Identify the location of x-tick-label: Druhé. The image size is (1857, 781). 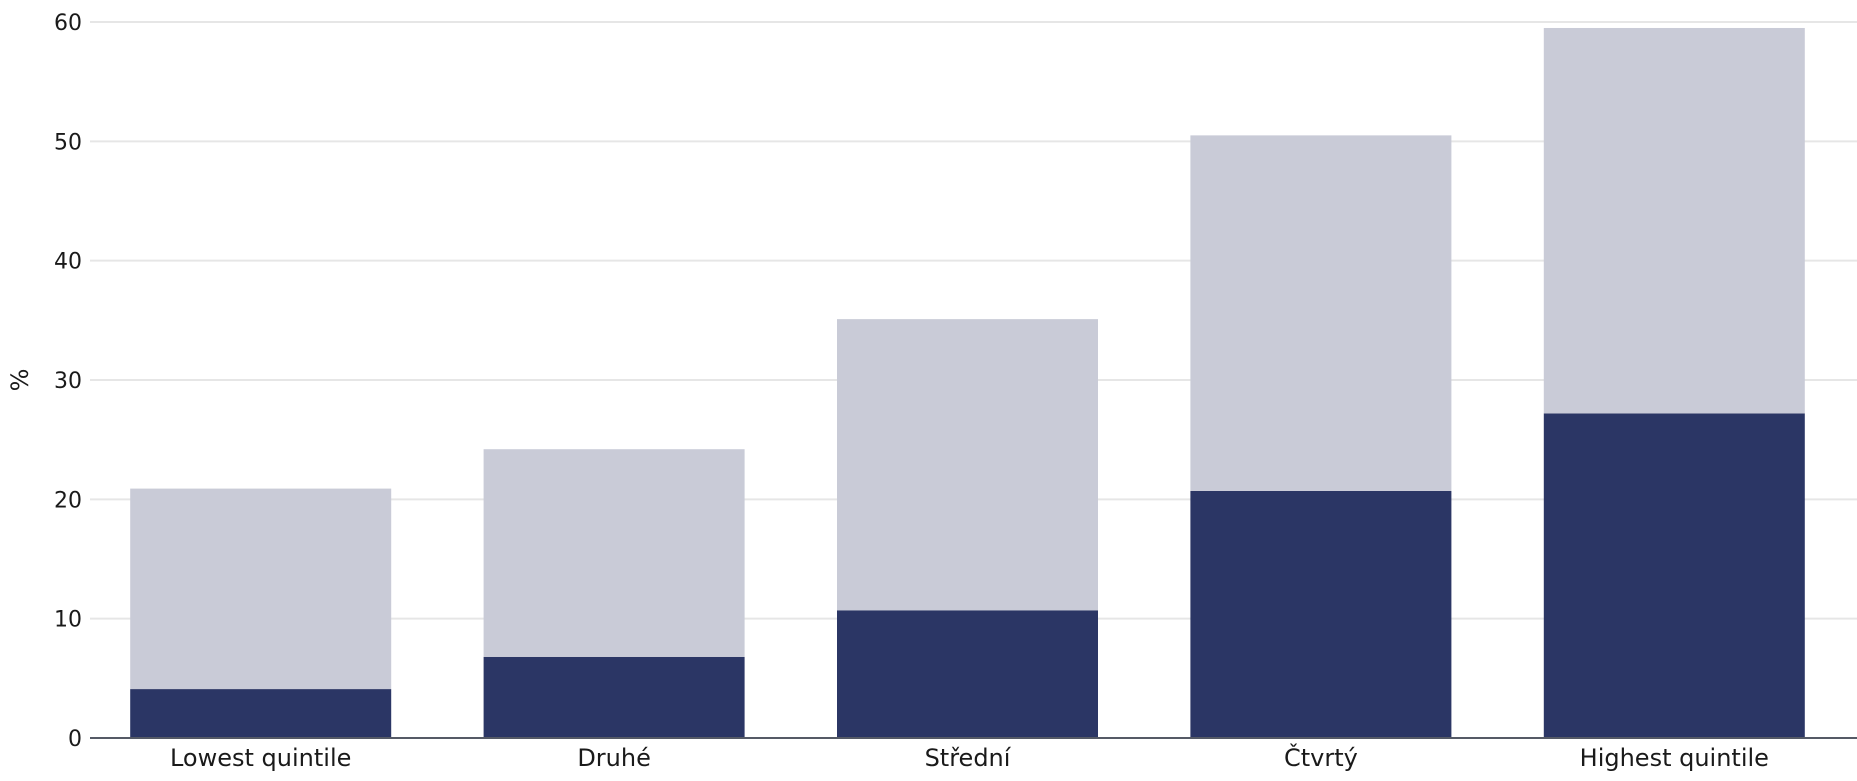
(614, 758).